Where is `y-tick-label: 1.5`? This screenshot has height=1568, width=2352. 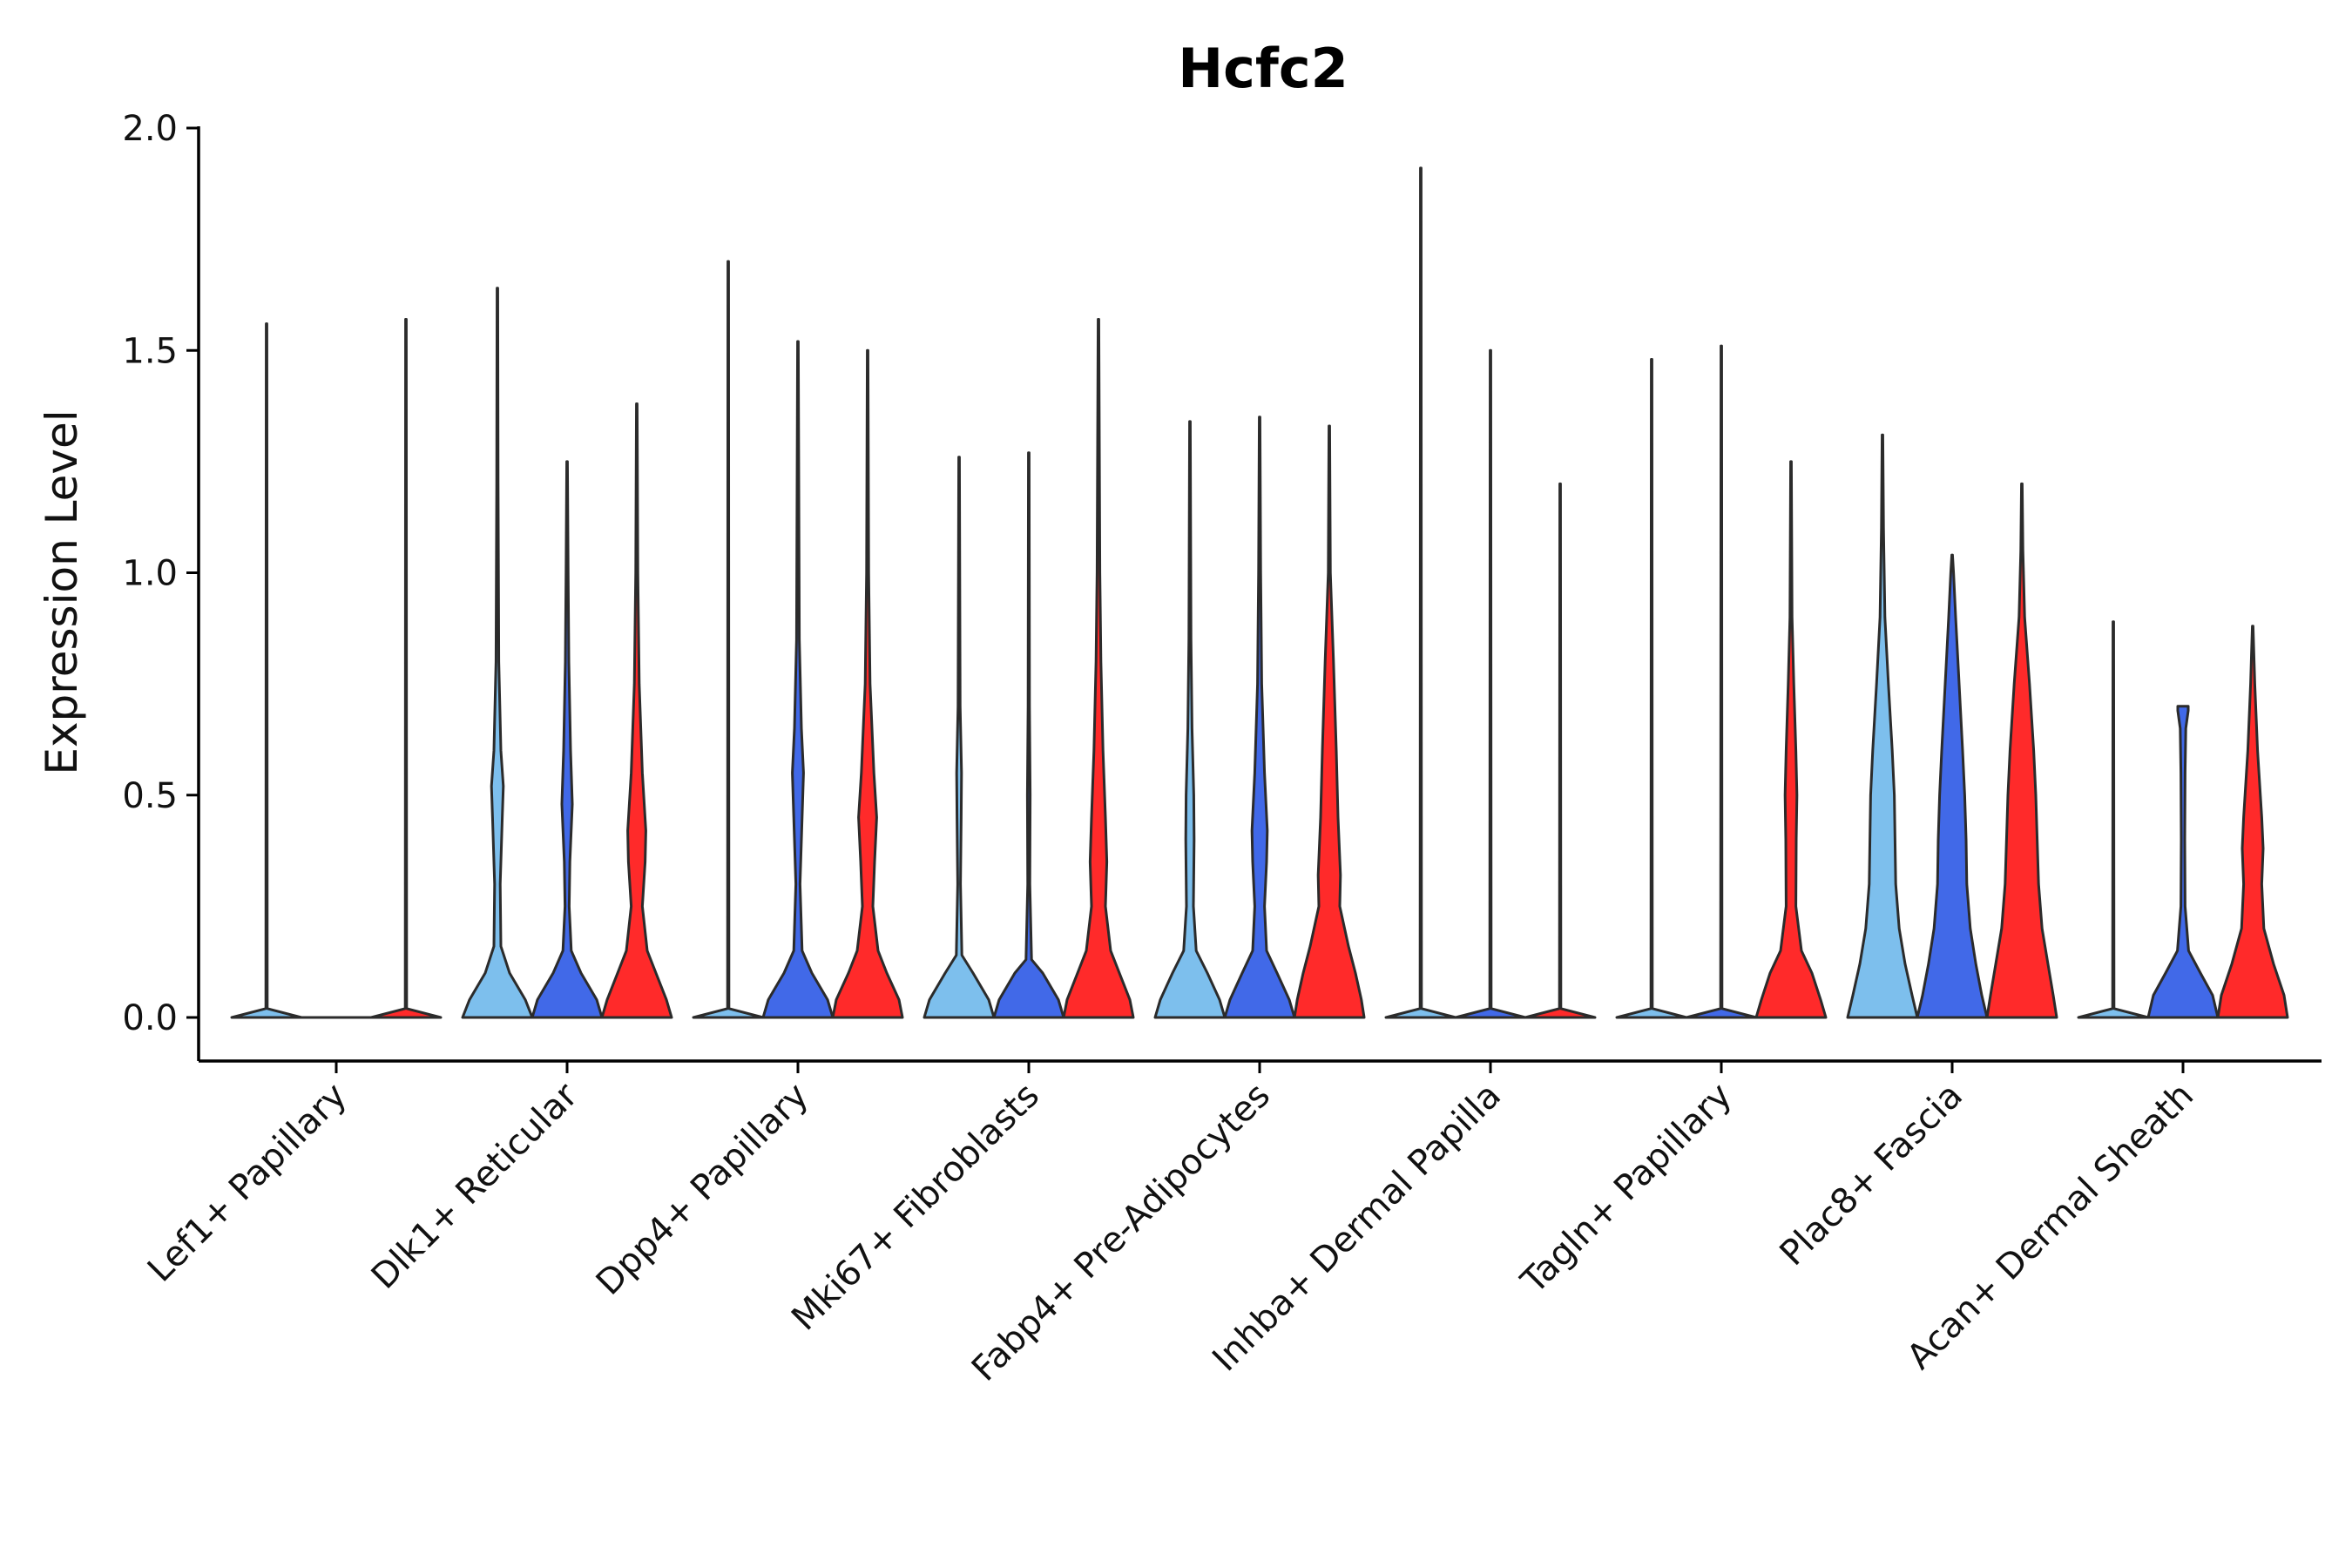
y-tick-label: 1.5 is located at coordinates (150, 351).